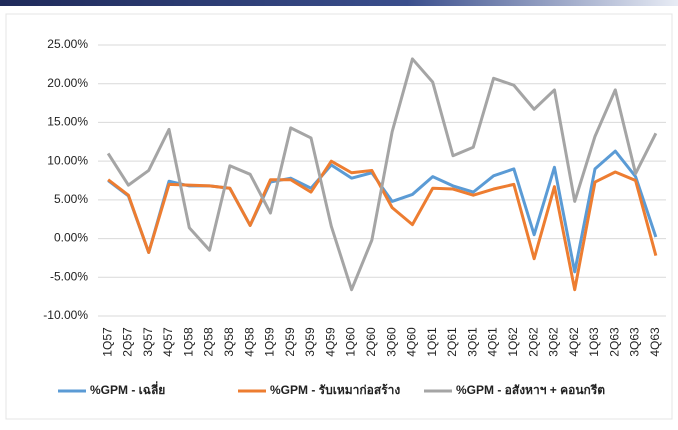 This screenshot has height=430, width=678. What do you see at coordinates (472, 342) in the screenshot?
I see `x-tick-label: 3Q61` at bounding box center [472, 342].